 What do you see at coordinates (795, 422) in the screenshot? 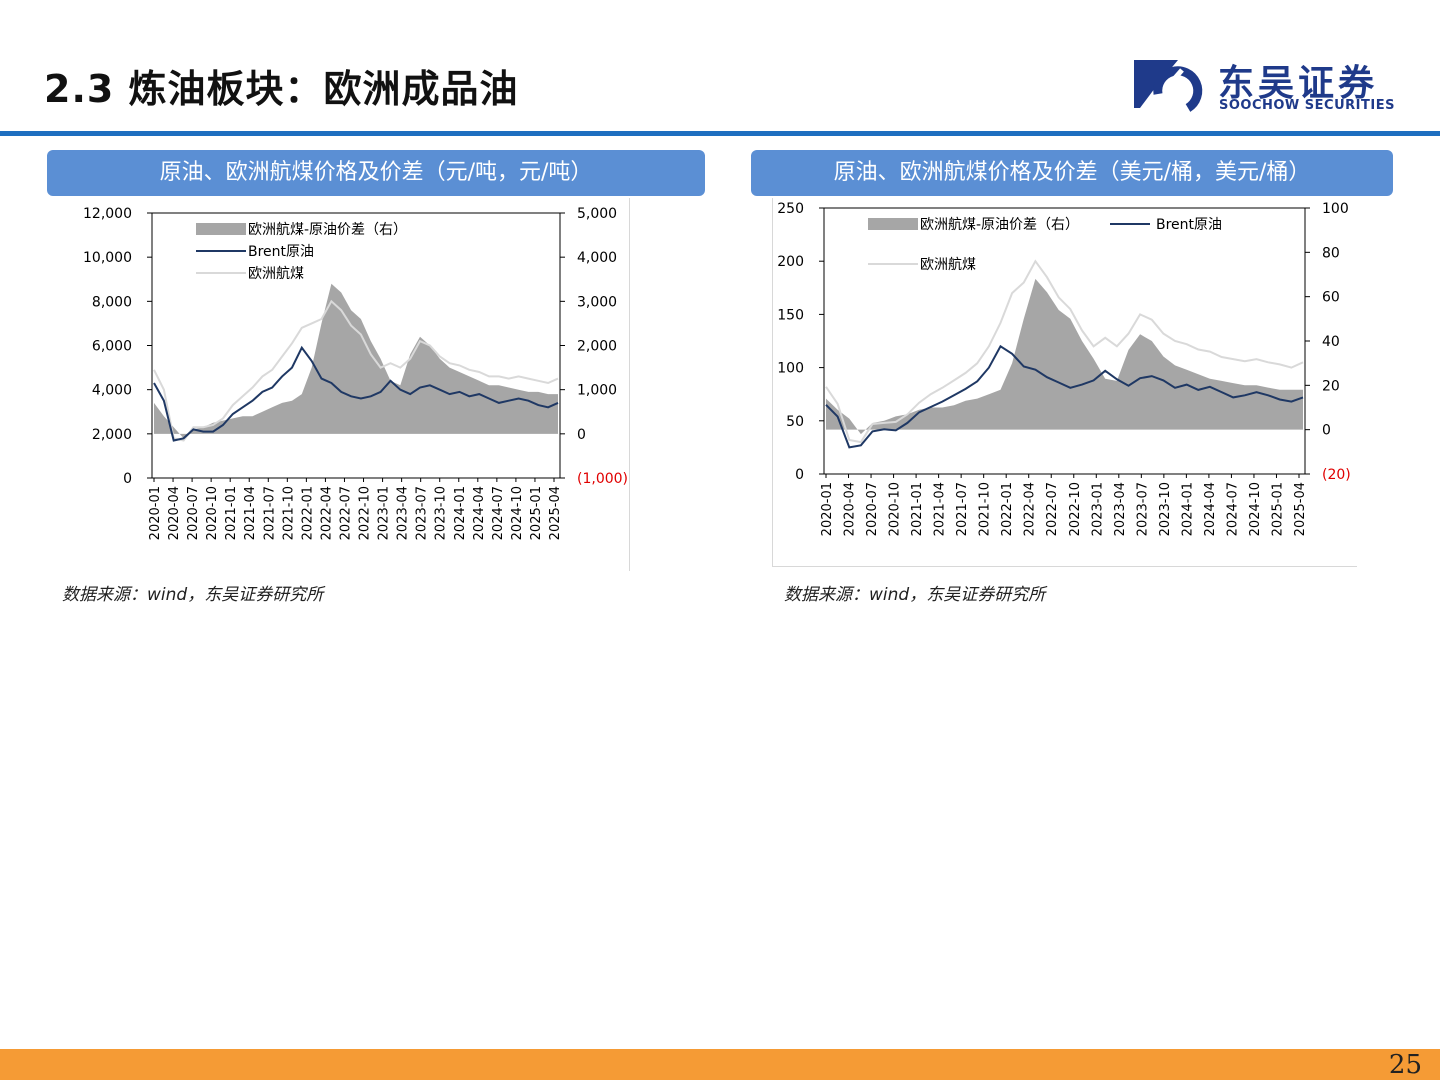
I see `y-left-tick-label: 50` at bounding box center [795, 422].